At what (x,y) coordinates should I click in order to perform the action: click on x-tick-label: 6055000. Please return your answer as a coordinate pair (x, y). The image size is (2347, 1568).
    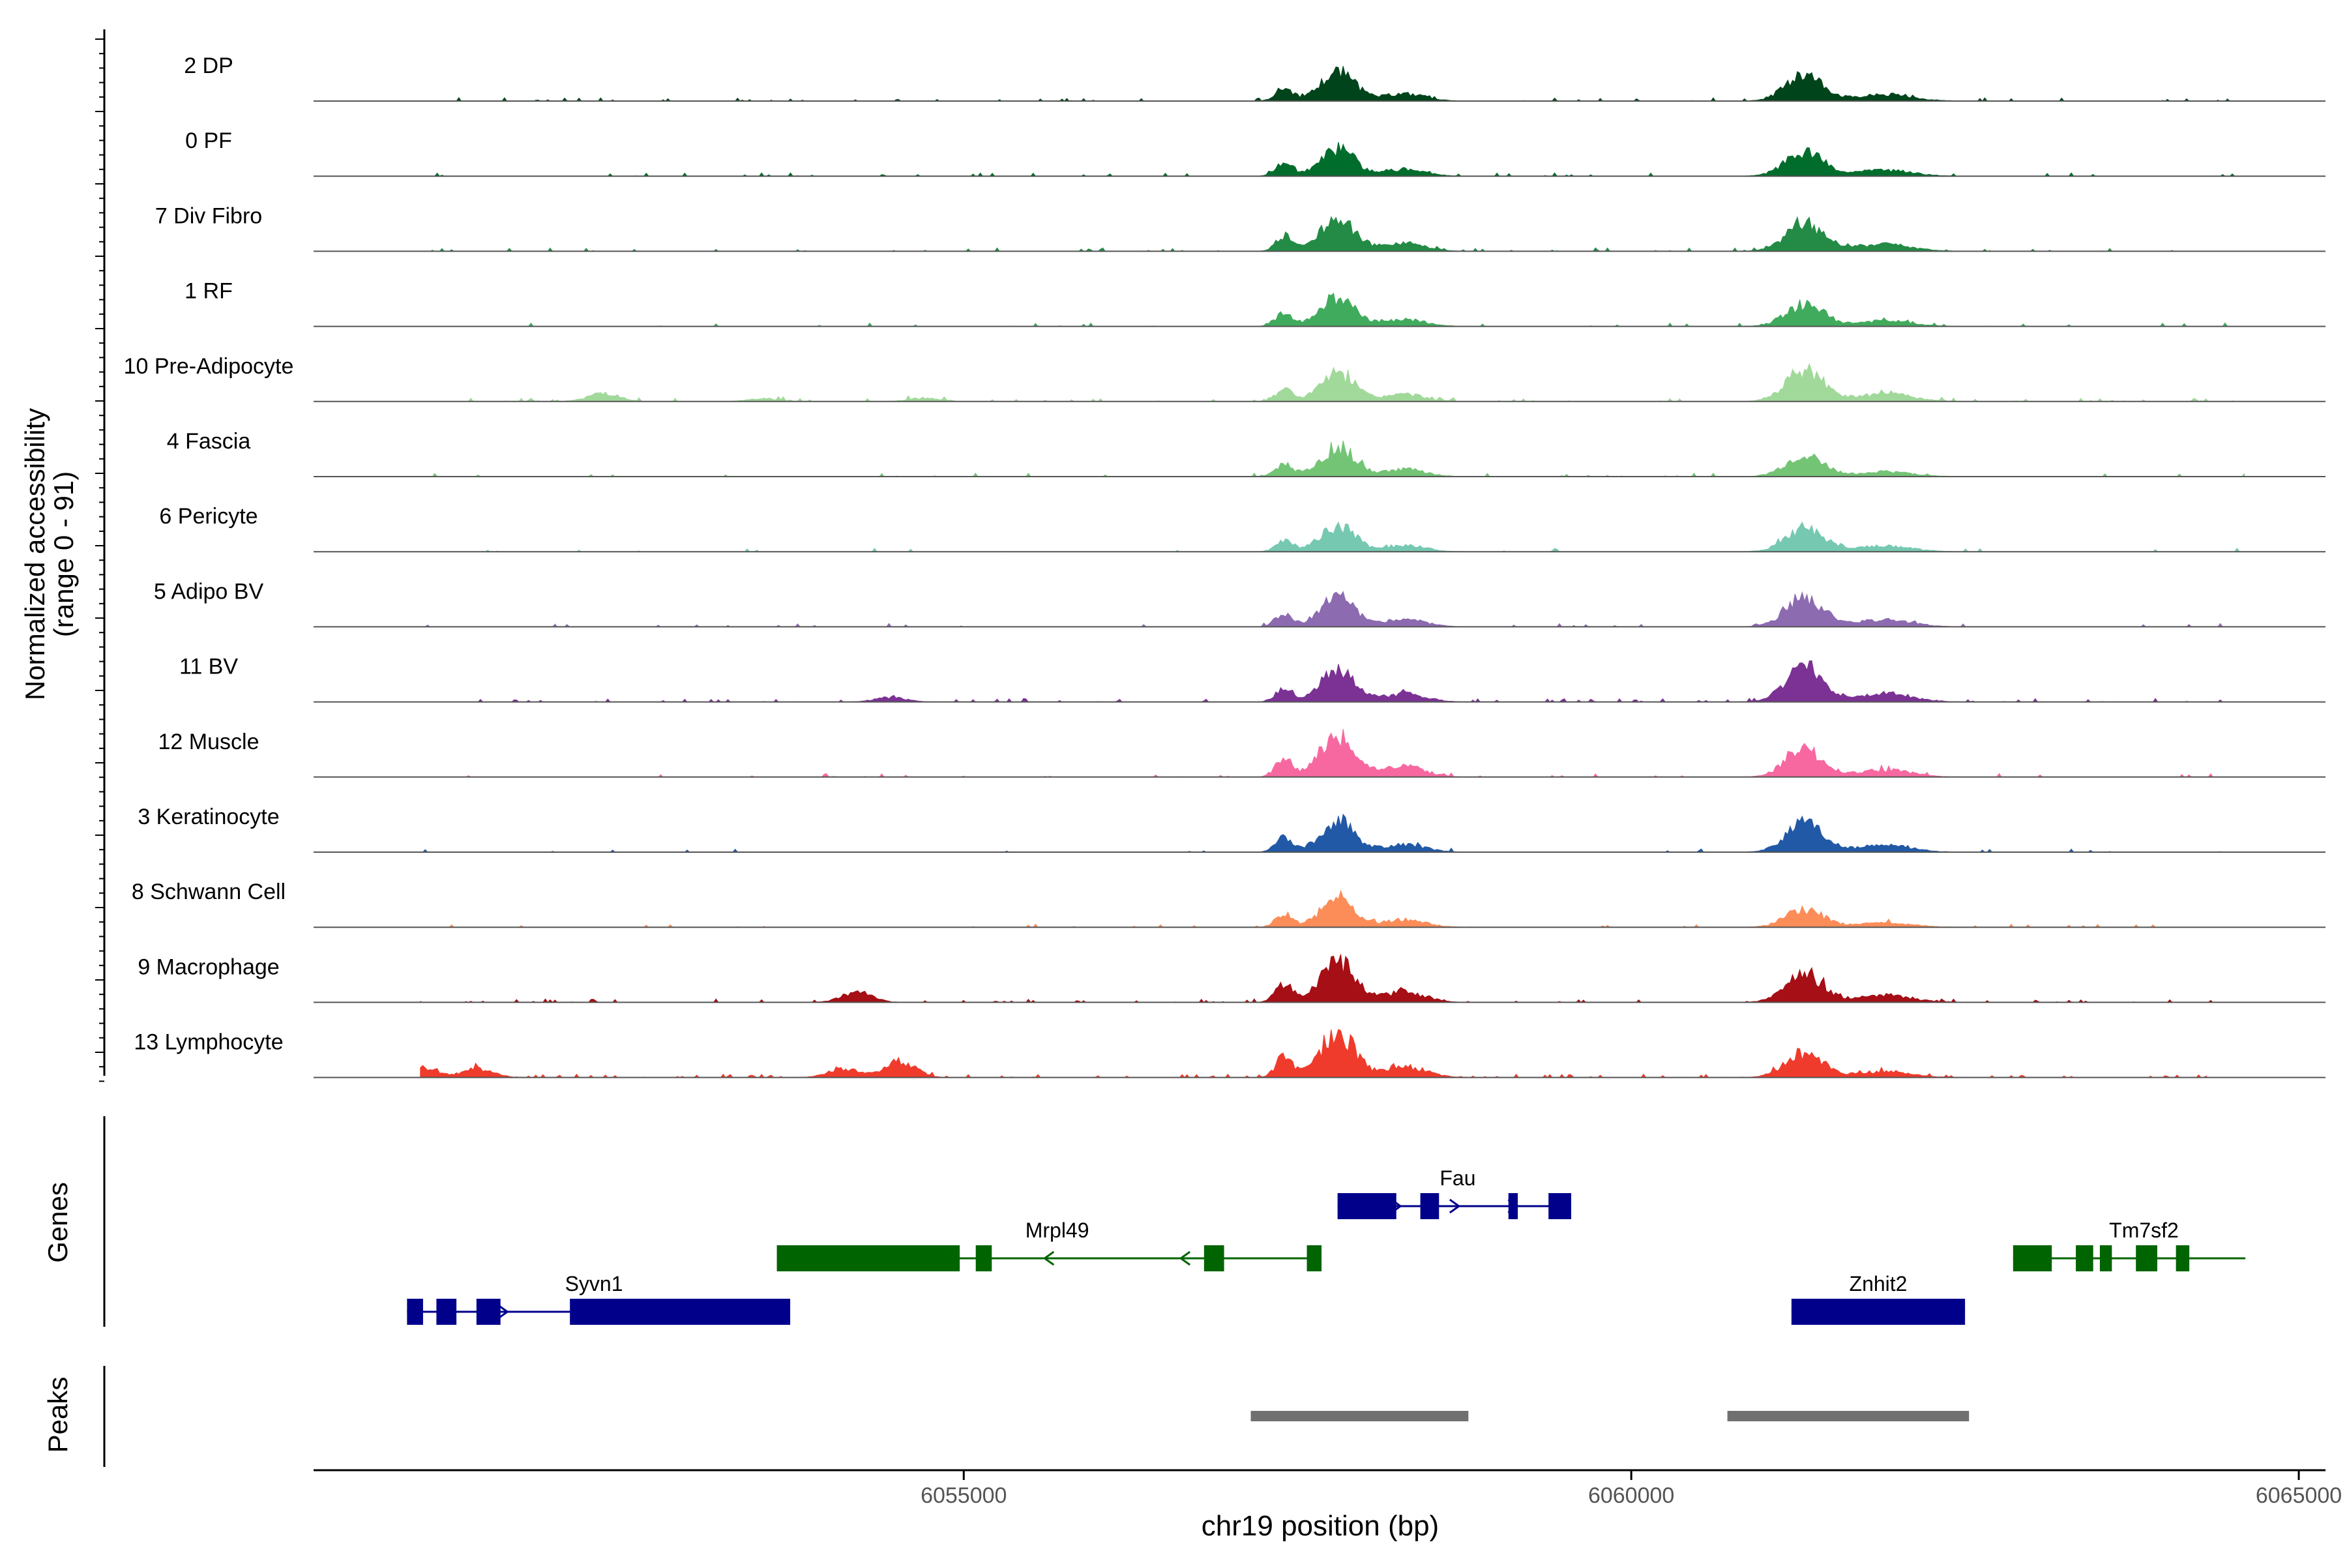
    Looking at the image, I should click on (964, 1495).